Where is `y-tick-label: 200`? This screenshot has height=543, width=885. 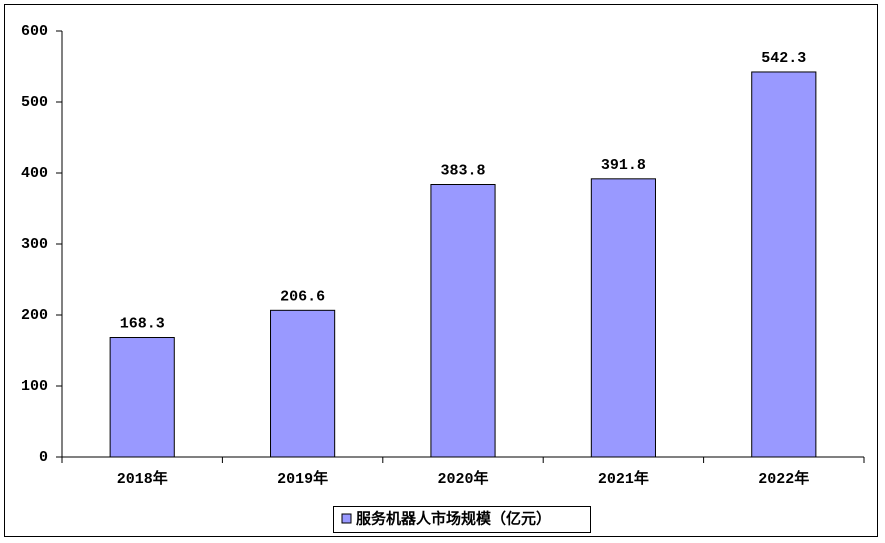
y-tick-label: 200 is located at coordinates (34, 315).